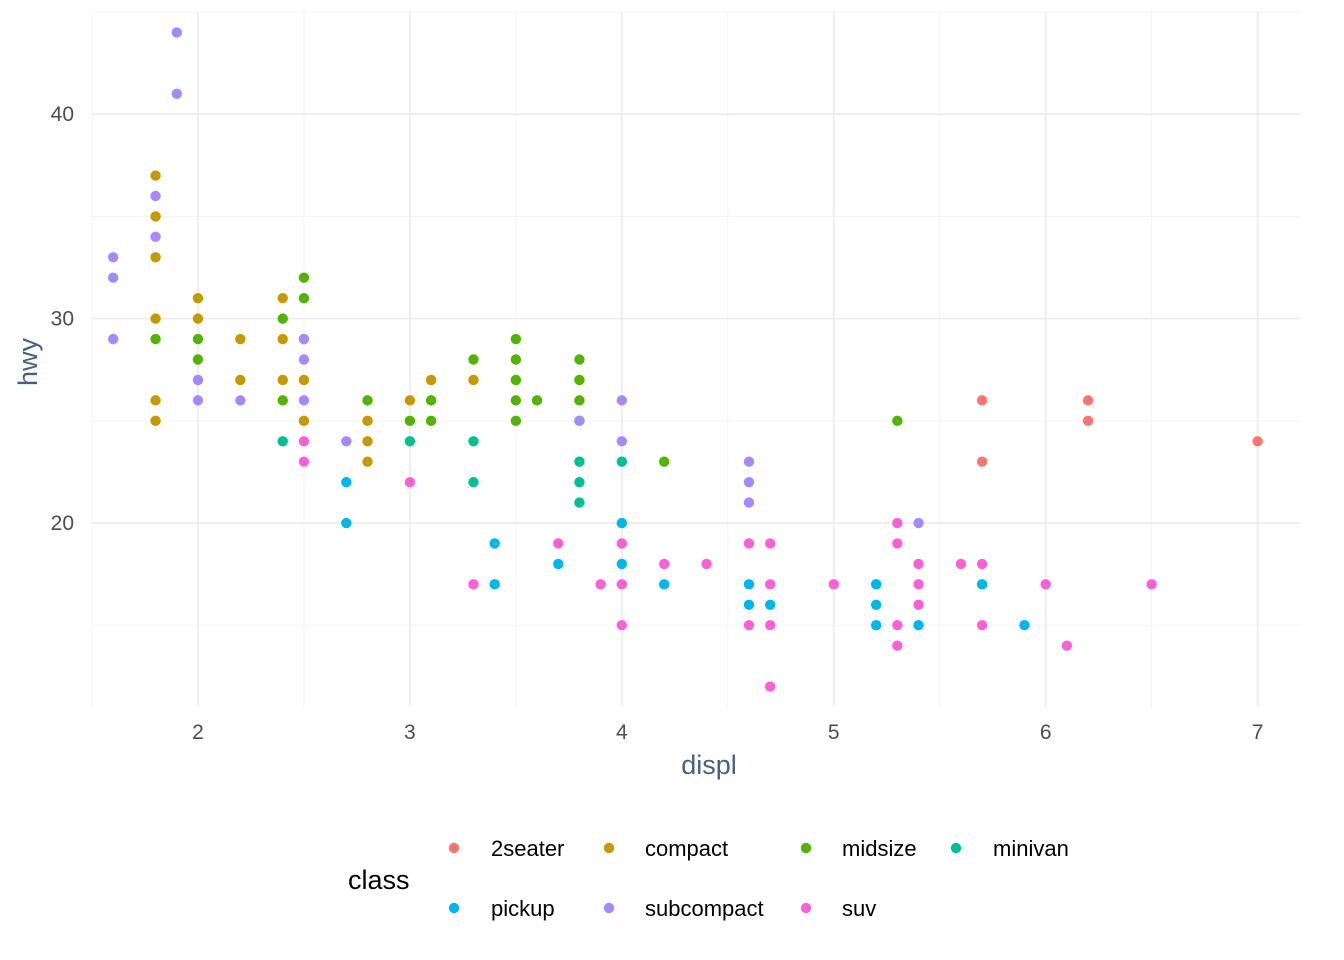  I want to click on legend-label-compact: compact, so click(686, 848).